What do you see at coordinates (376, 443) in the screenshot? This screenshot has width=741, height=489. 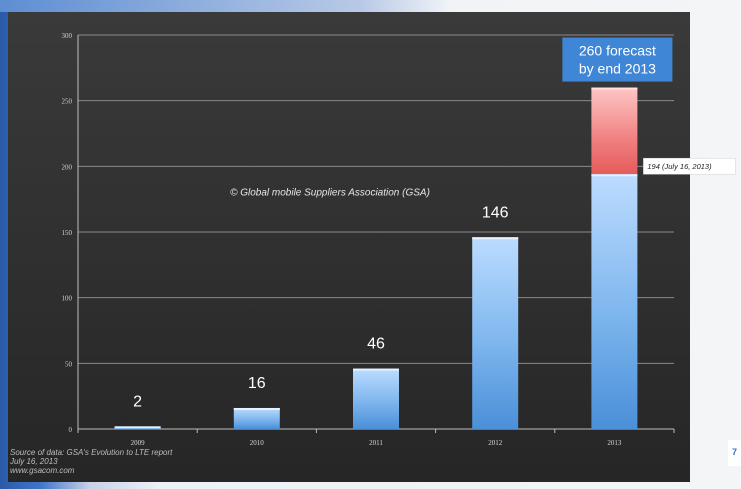 I see `x-tick-label: 2011` at bounding box center [376, 443].